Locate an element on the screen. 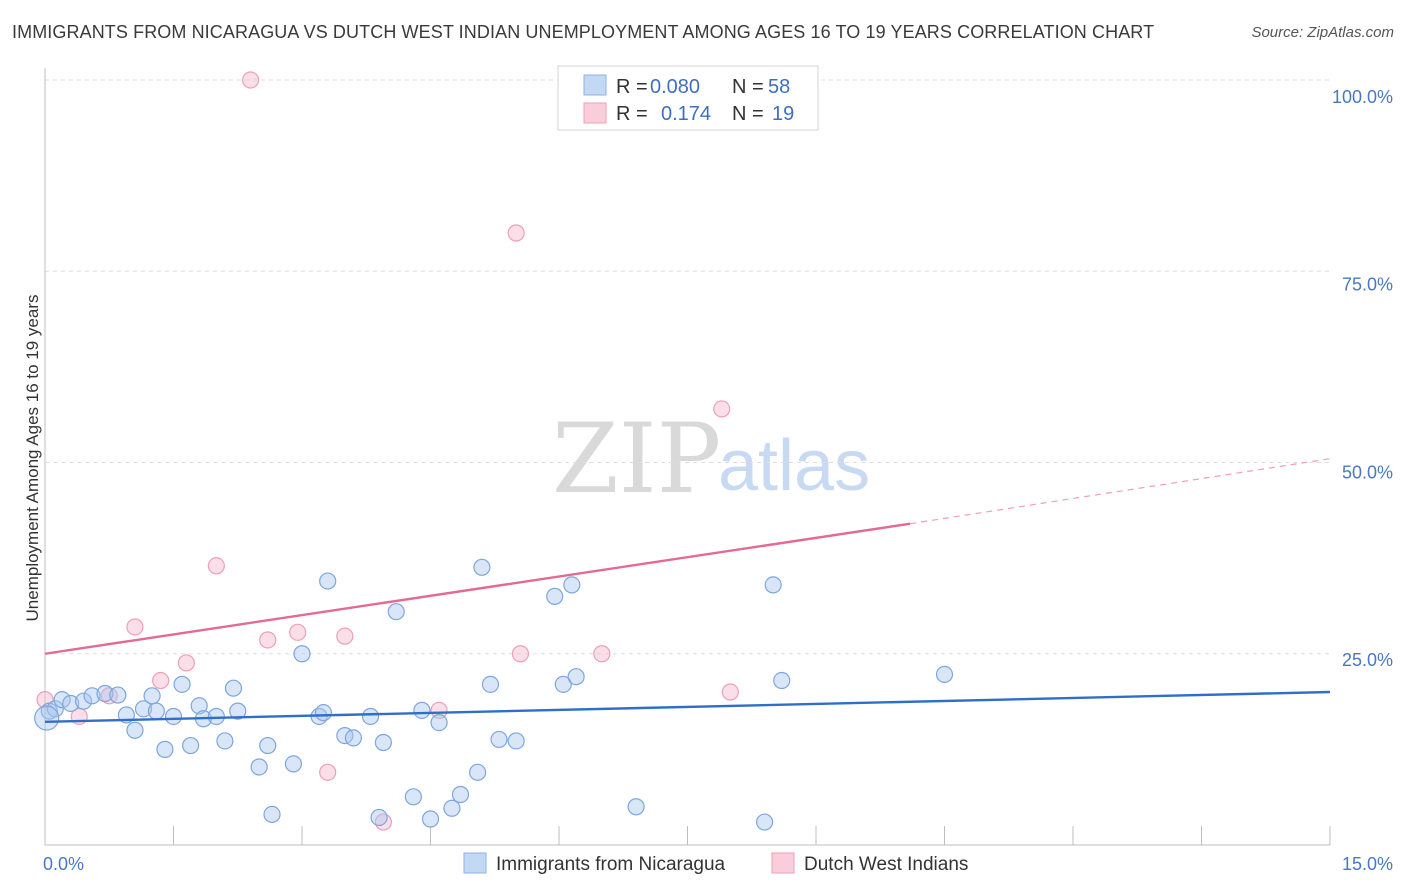 The width and height of the screenshot is (1406, 892). legend-swatch-dutch is located at coordinates (595, 113).